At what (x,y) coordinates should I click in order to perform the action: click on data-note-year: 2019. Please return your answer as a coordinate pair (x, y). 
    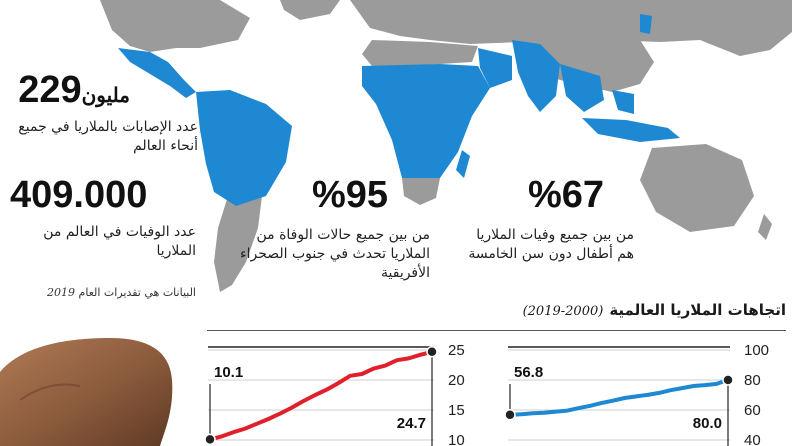
    Looking at the image, I should click on (61, 292).